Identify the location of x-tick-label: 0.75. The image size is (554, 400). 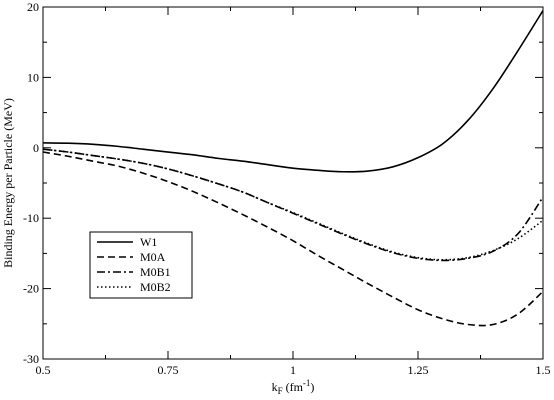
(168, 370).